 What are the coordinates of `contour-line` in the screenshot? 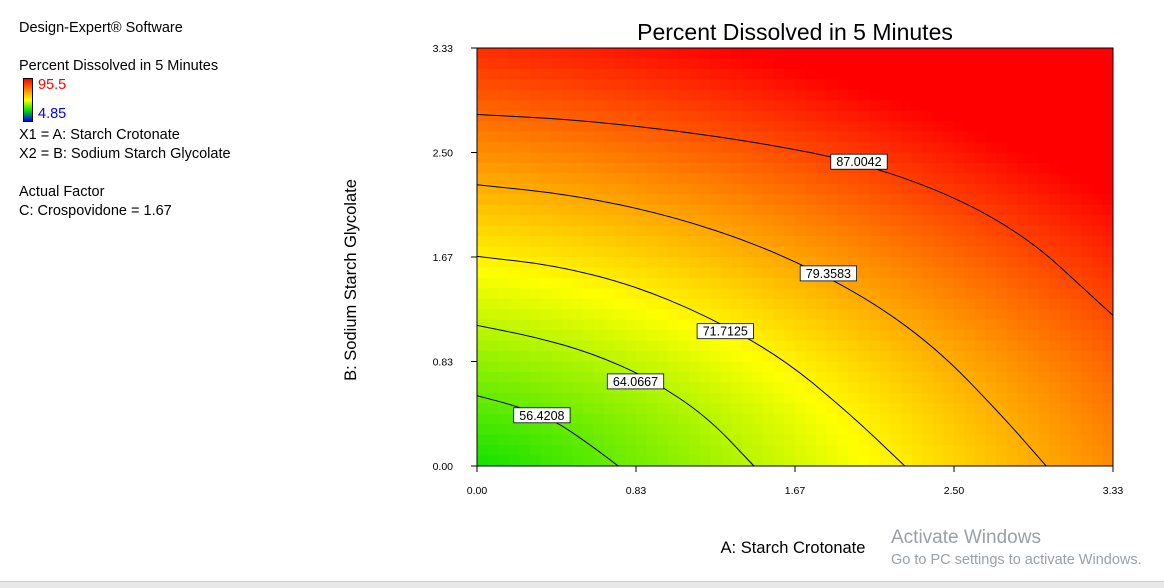 It's located at (691, 360).